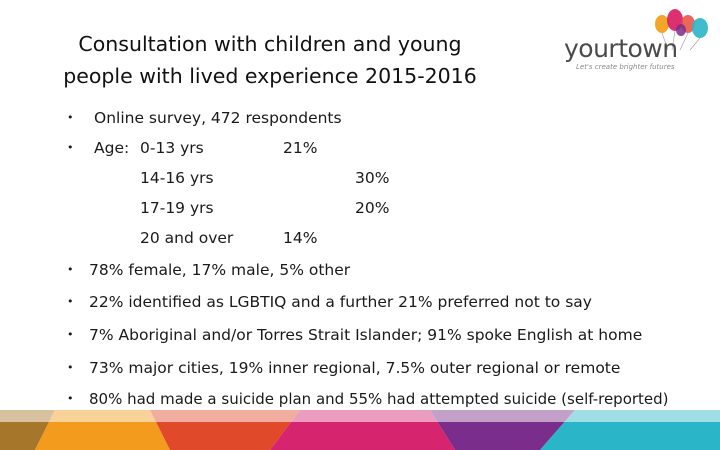 The height and width of the screenshot is (450, 720). Describe the element at coordinates (270, 44) in the screenshot. I see `title-line-1: Consultation with children and young` at that location.